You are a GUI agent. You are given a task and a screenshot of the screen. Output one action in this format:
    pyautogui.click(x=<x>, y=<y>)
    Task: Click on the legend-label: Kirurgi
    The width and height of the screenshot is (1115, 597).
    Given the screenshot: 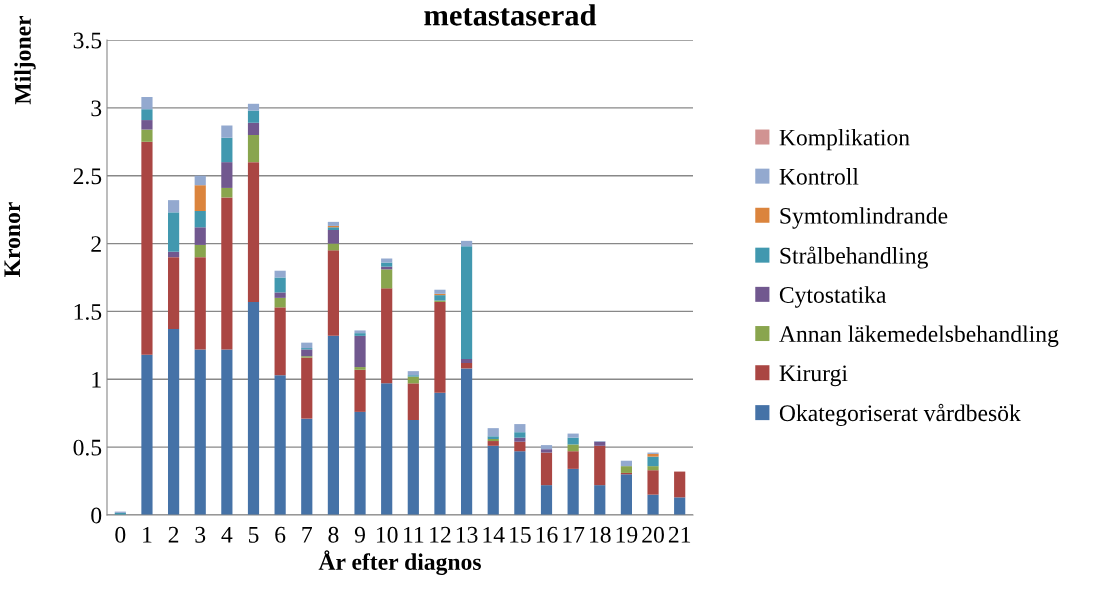 What is the action you would take?
    pyautogui.click(x=813, y=376)
    